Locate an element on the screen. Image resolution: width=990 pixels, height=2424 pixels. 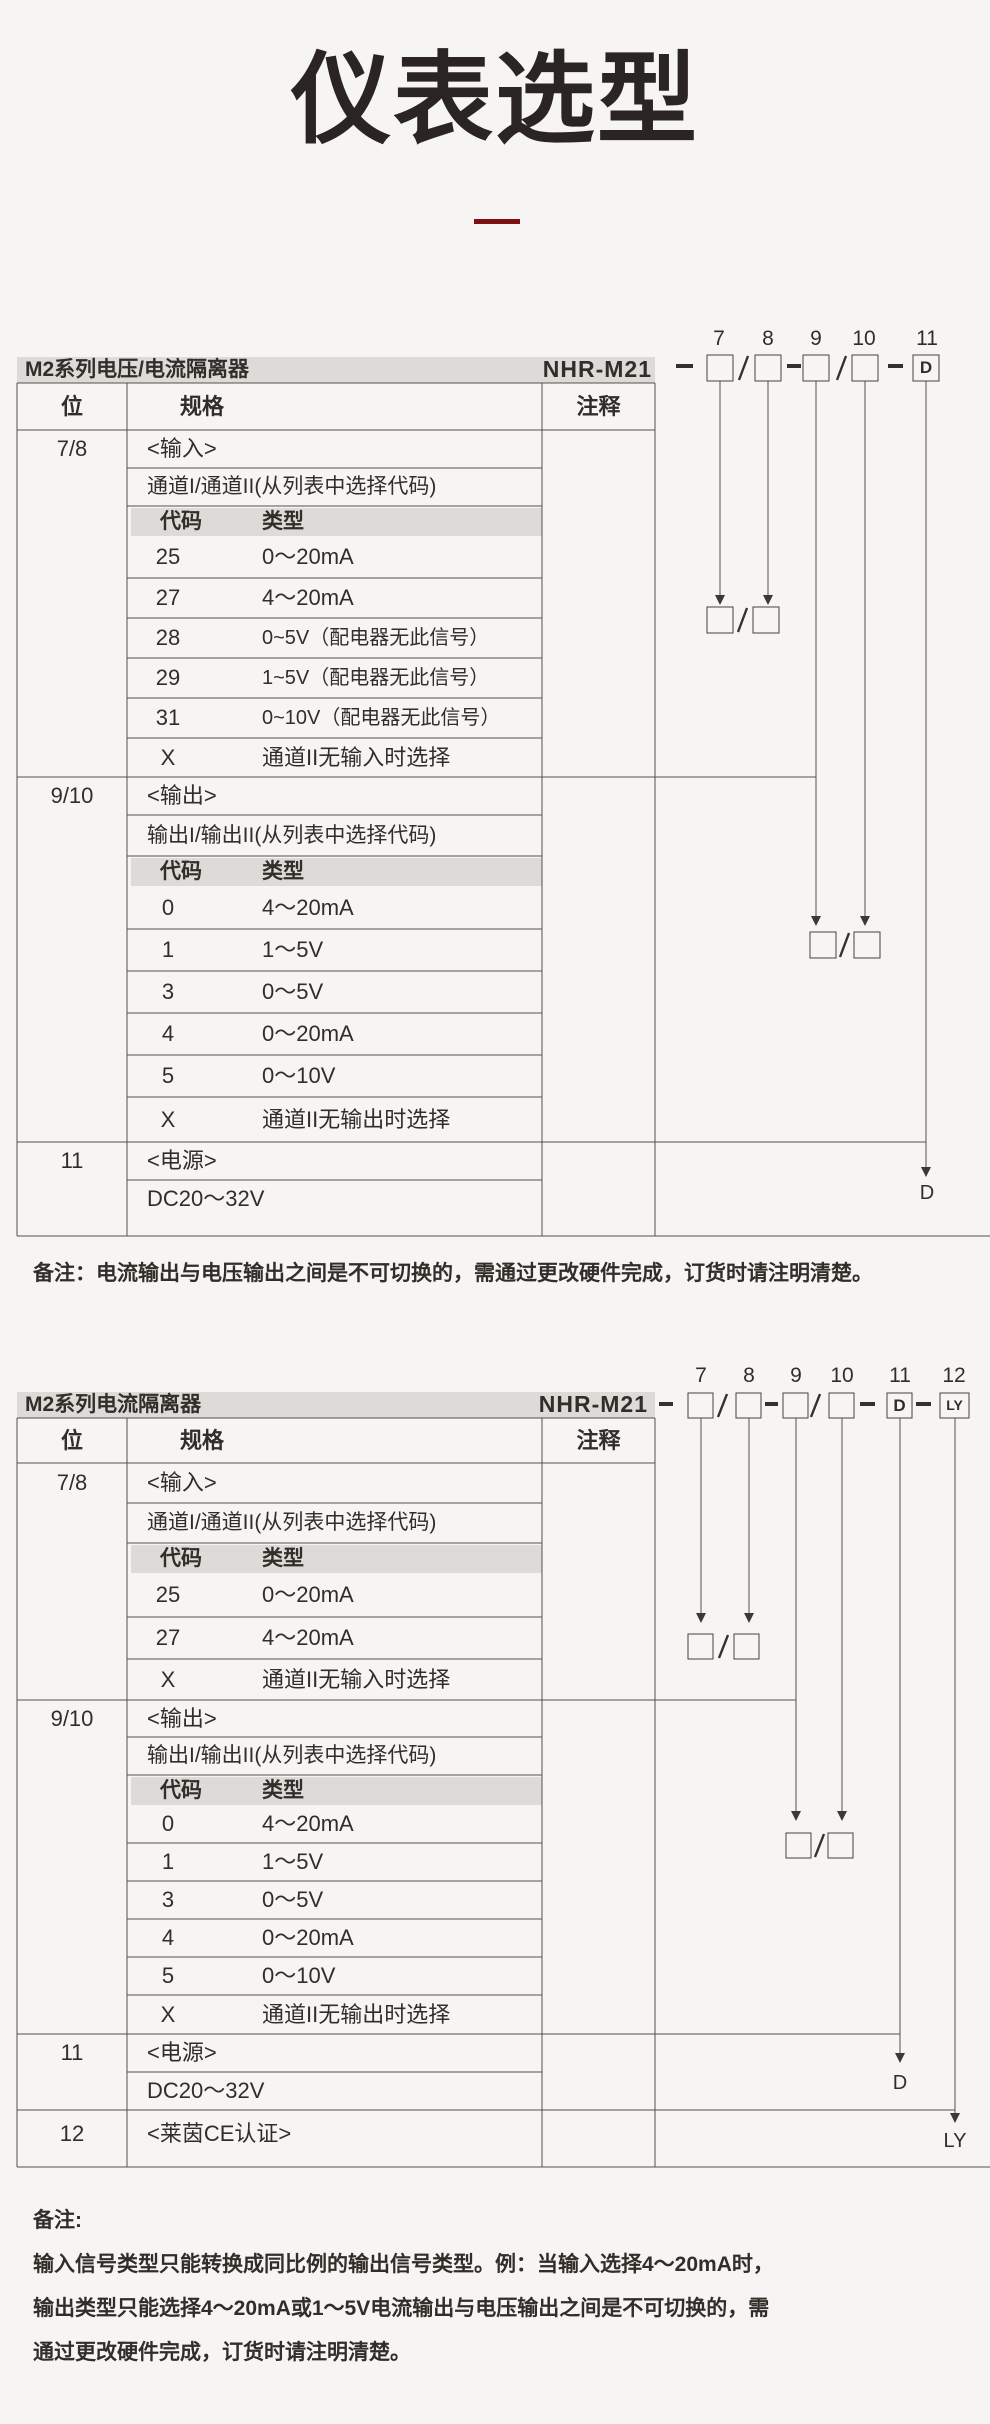
table2-remark-label: 备注: is located at coordinates (57, 2220).